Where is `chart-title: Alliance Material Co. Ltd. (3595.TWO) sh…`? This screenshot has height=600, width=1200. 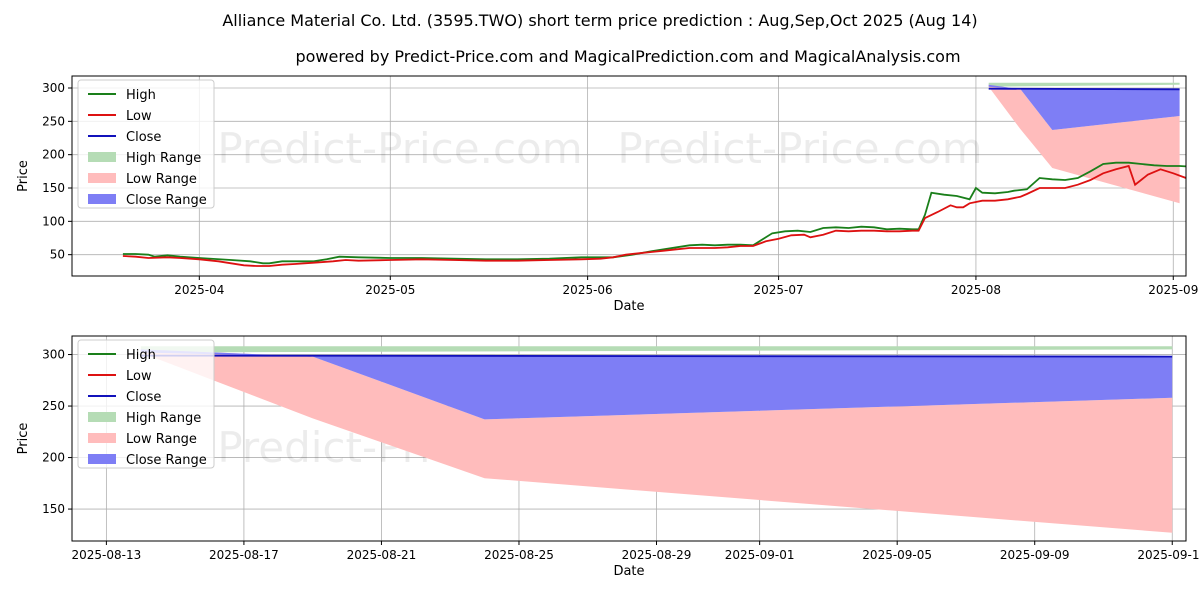 chart-title: Alliance Material Co. Ltd. (3595.TWO) sh… is located at coordinates (599, 20).